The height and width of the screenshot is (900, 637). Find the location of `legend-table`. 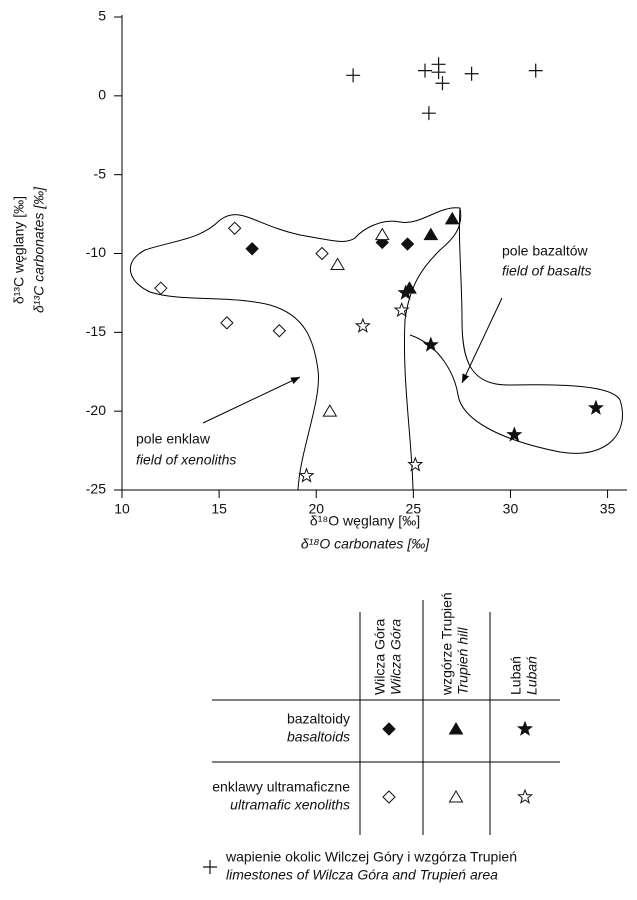

legend-table is located at coordinates (386, 717).